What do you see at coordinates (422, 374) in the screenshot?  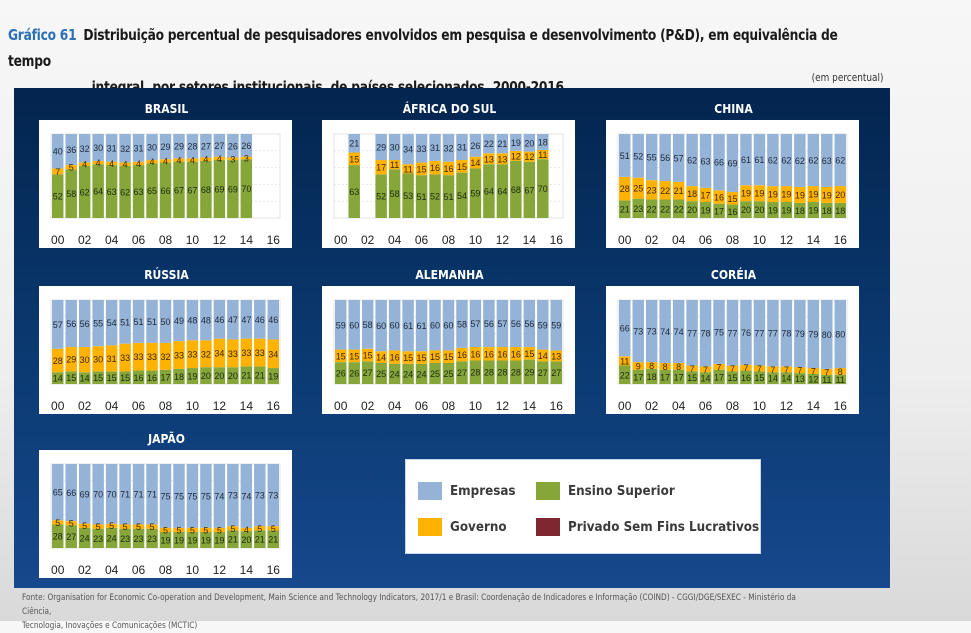 I see `data-label: 24` at bounding box center [422, 374].